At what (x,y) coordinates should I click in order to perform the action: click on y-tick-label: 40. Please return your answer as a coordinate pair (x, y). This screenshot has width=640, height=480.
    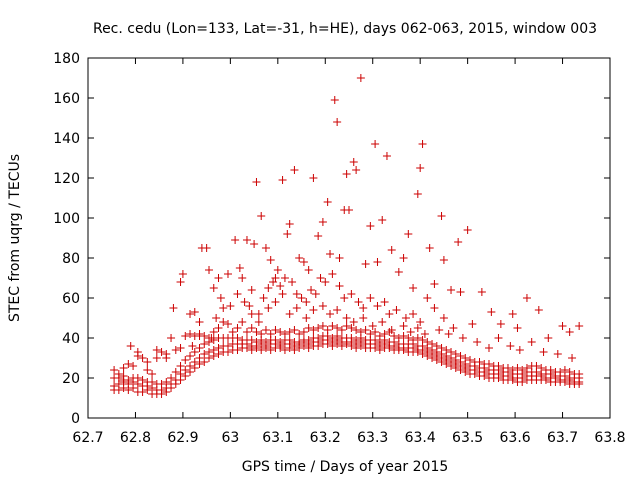
    Looking at the image, I should click on (71, 339).